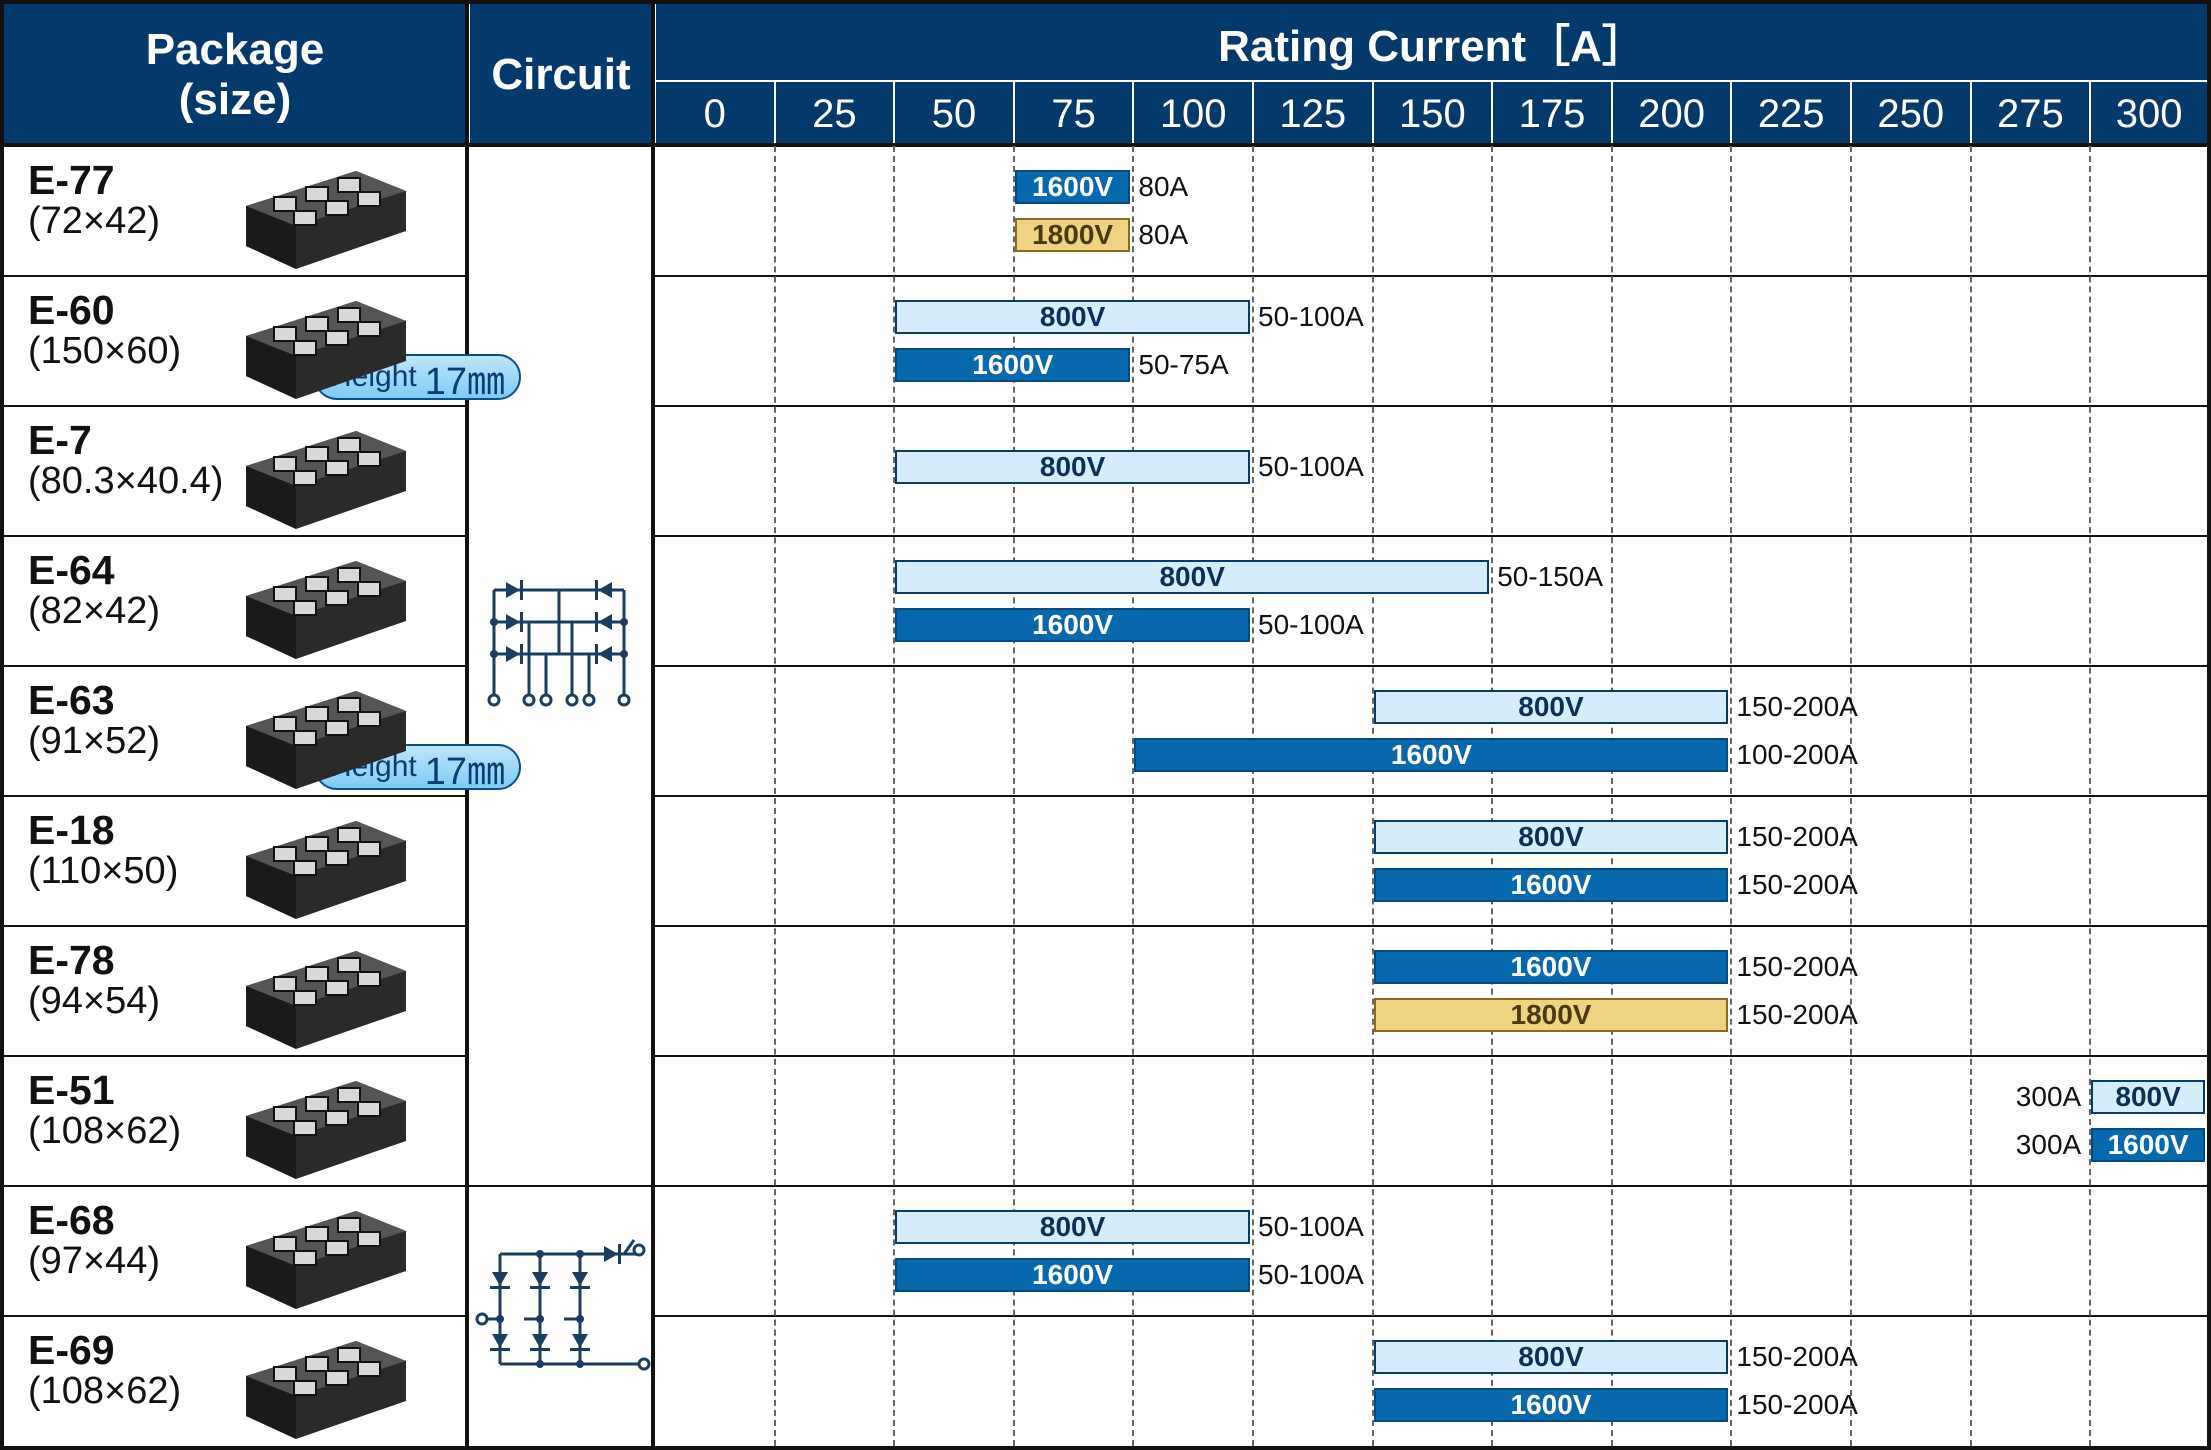  I want to click on x-tick-label: 250, so click(1910, 114).